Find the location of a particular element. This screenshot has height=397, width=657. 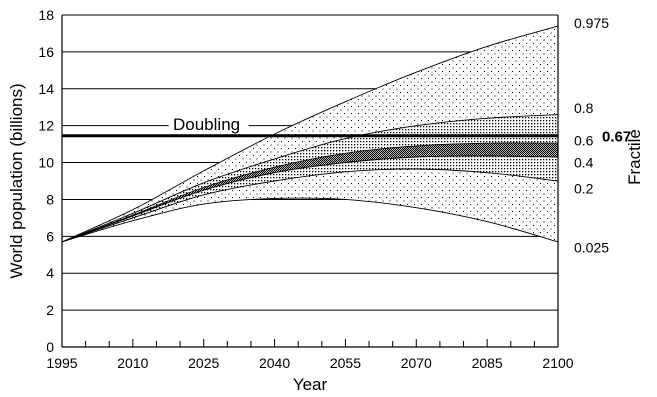

x-tick-label-2055: 2055 is located at coordinates (345, 363).